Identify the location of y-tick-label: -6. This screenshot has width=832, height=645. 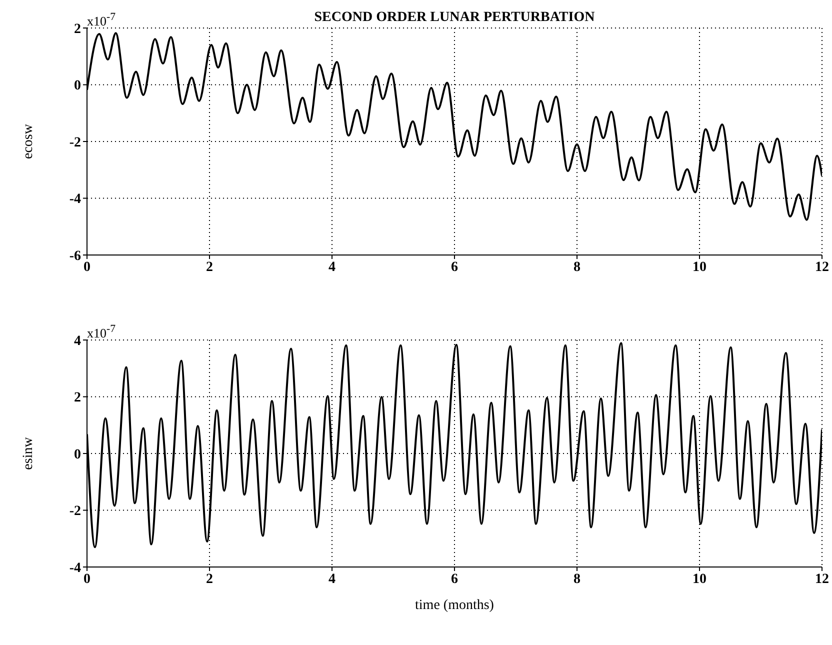
(75, 256).